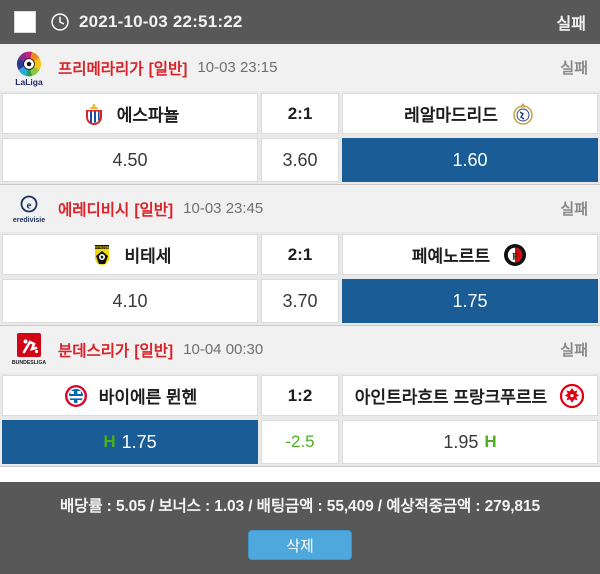  I want to click on feyenoord-crest: F, so click(515, 254).